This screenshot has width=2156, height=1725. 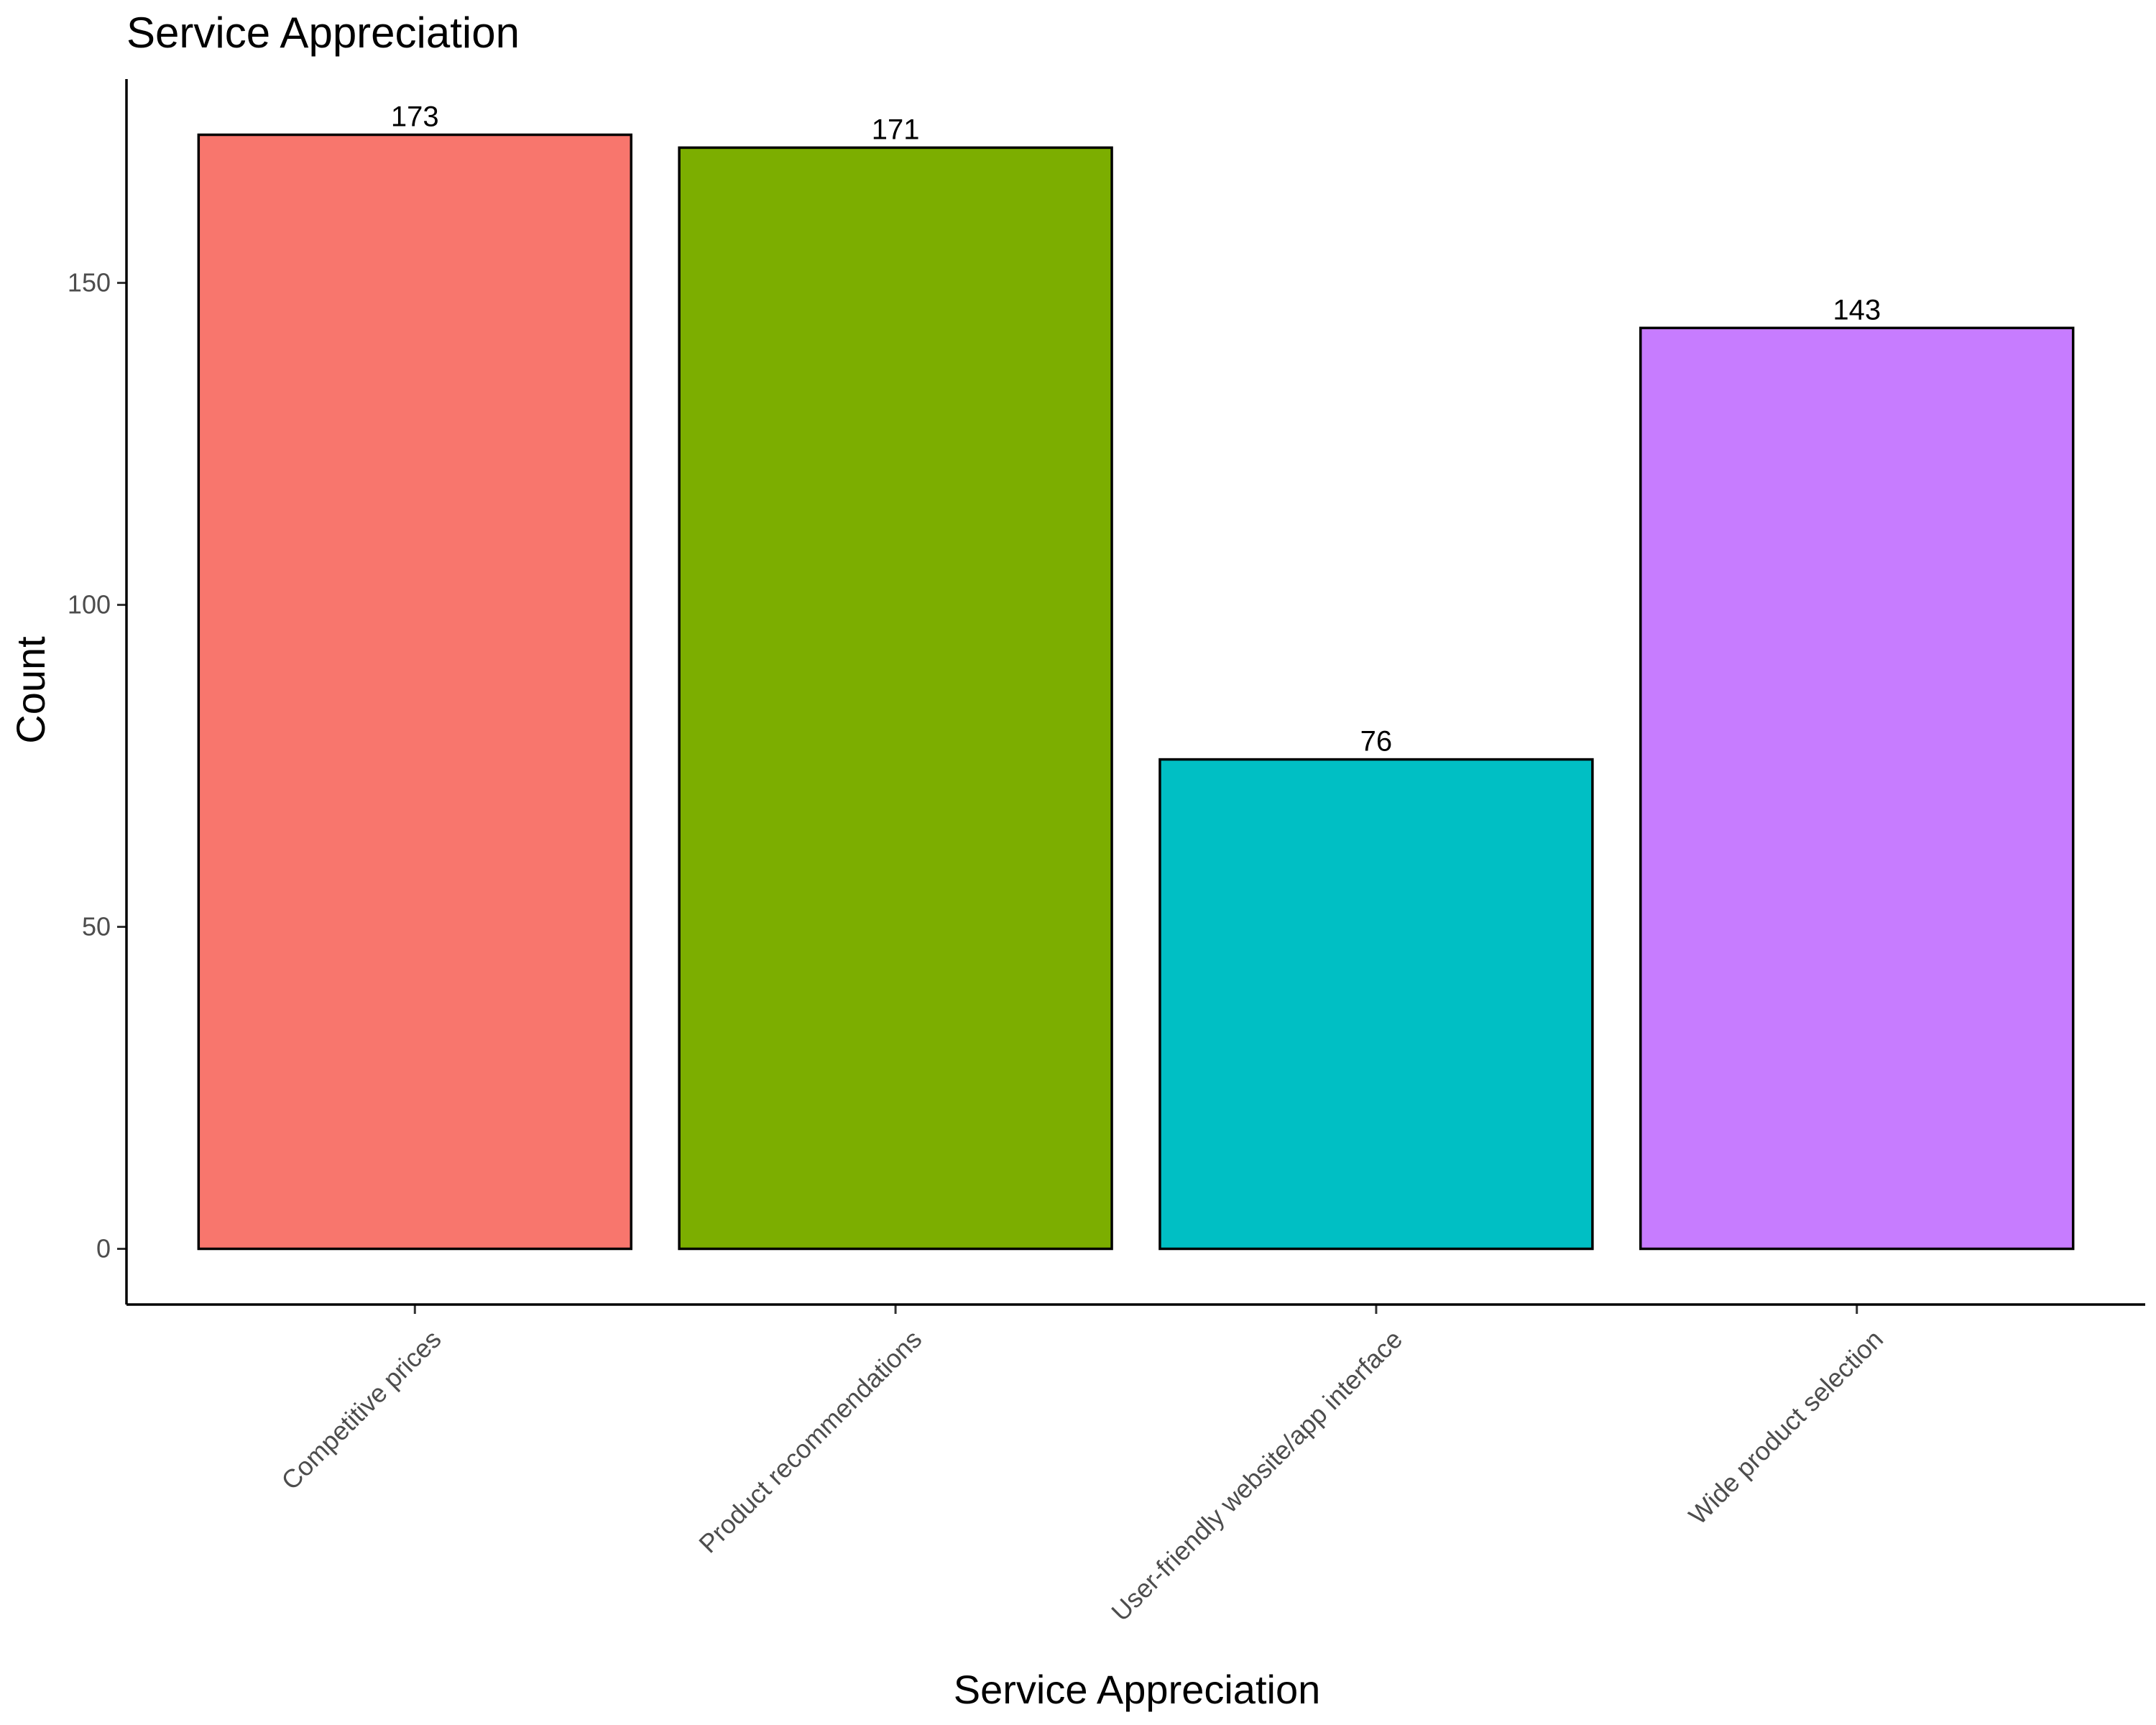 I want to click on chart-title: Service Appreciation, so click(x=323, y=33).